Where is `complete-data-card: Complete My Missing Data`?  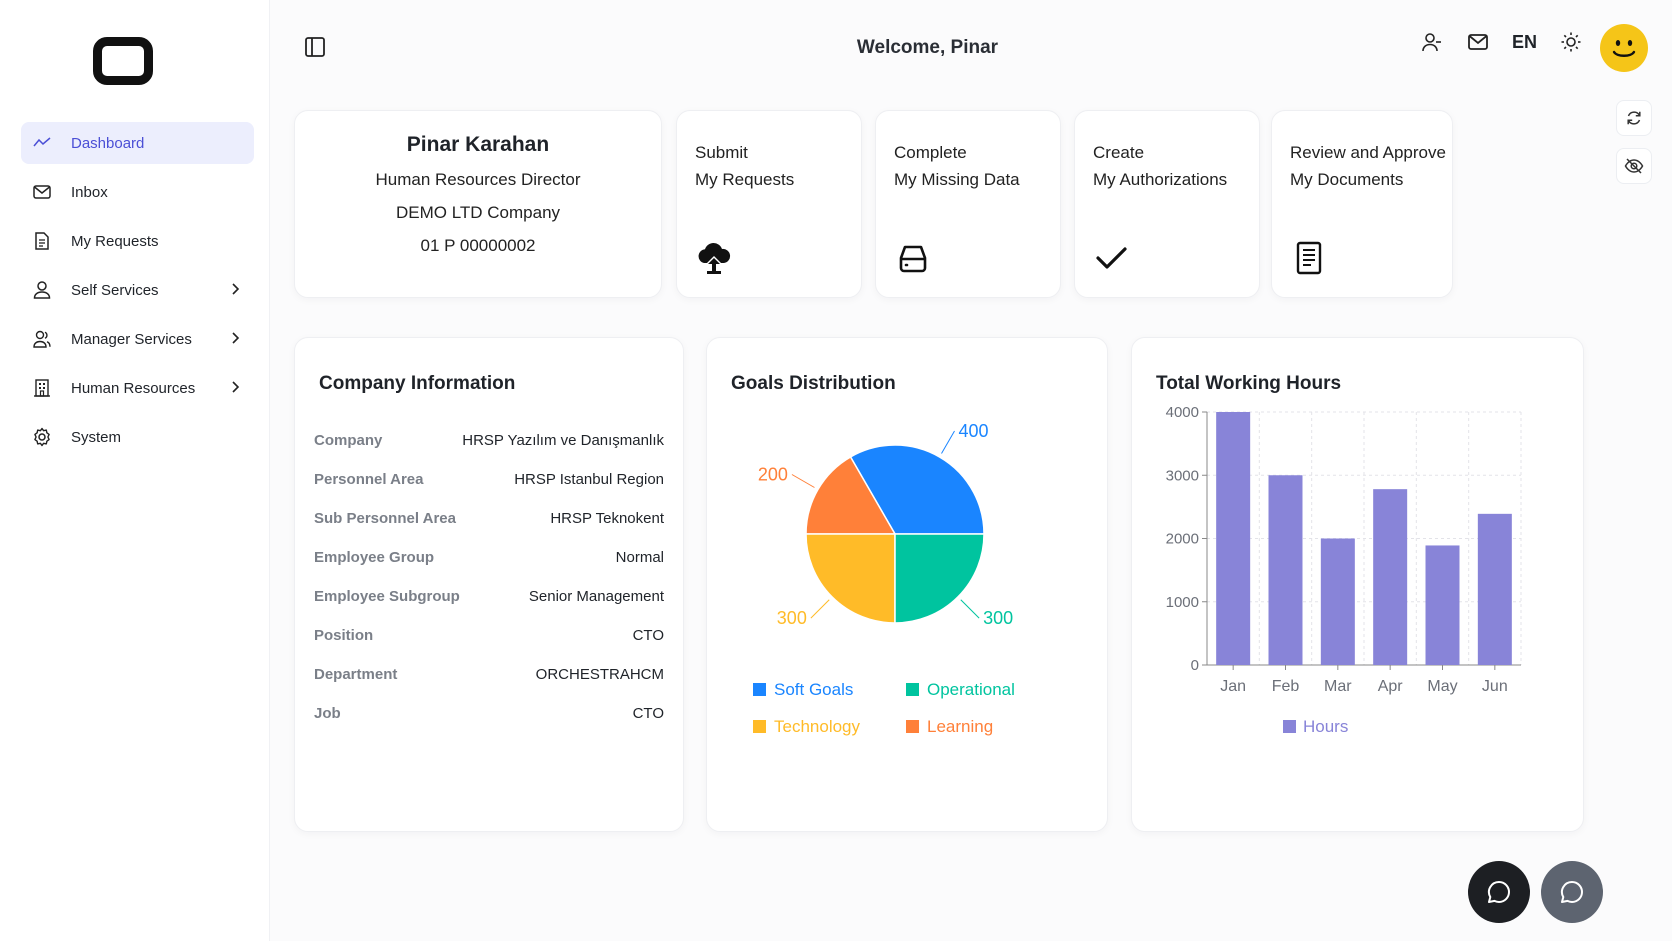
complete-data-card: Complete My Missing Data is located at coordinates (968, 204).